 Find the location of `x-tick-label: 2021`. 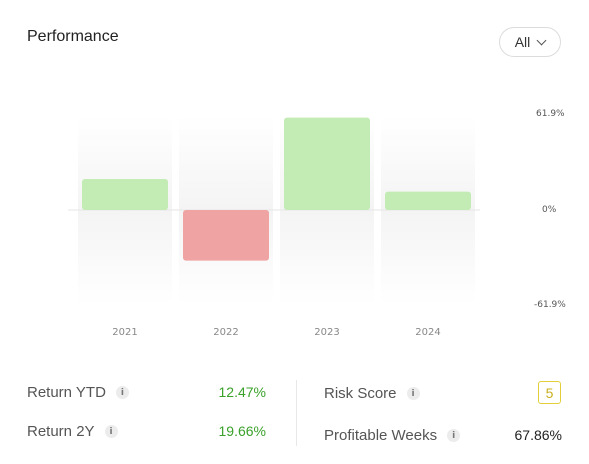

x-tick-label: 2021 is located at coordinates (124, 332).